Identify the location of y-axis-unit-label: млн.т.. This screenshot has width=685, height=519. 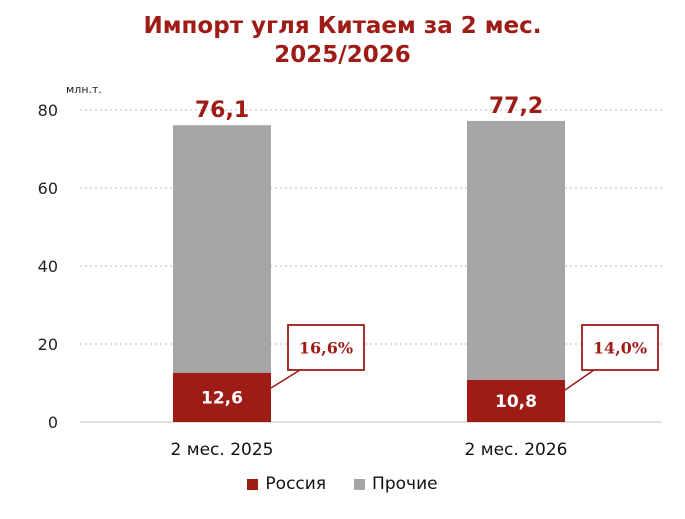
(84, 89).